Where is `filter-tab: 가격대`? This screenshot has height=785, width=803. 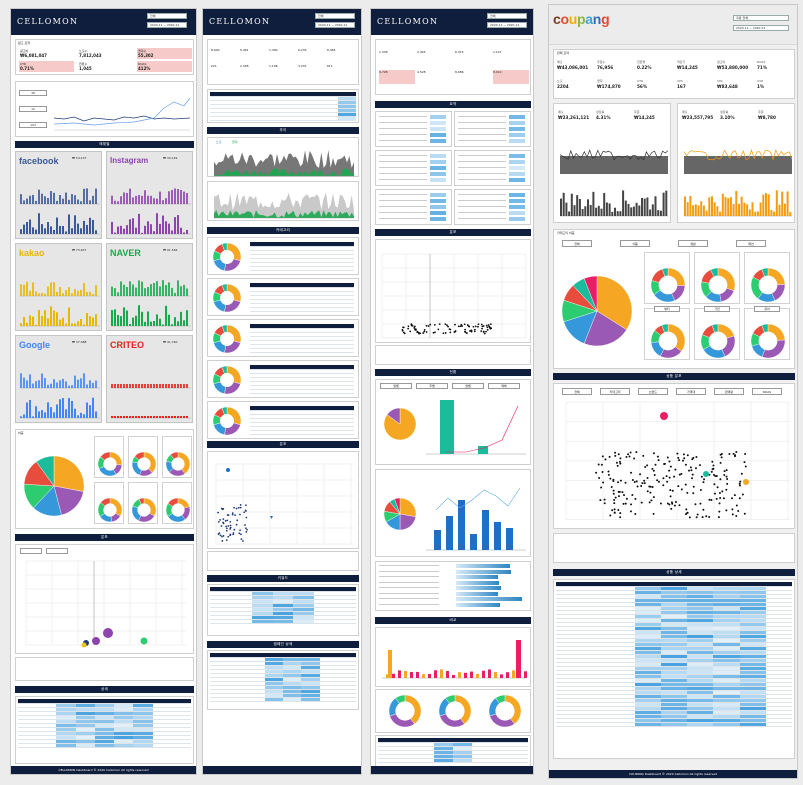 filter-tab: 가격대 is located at coordinates (691, 391).